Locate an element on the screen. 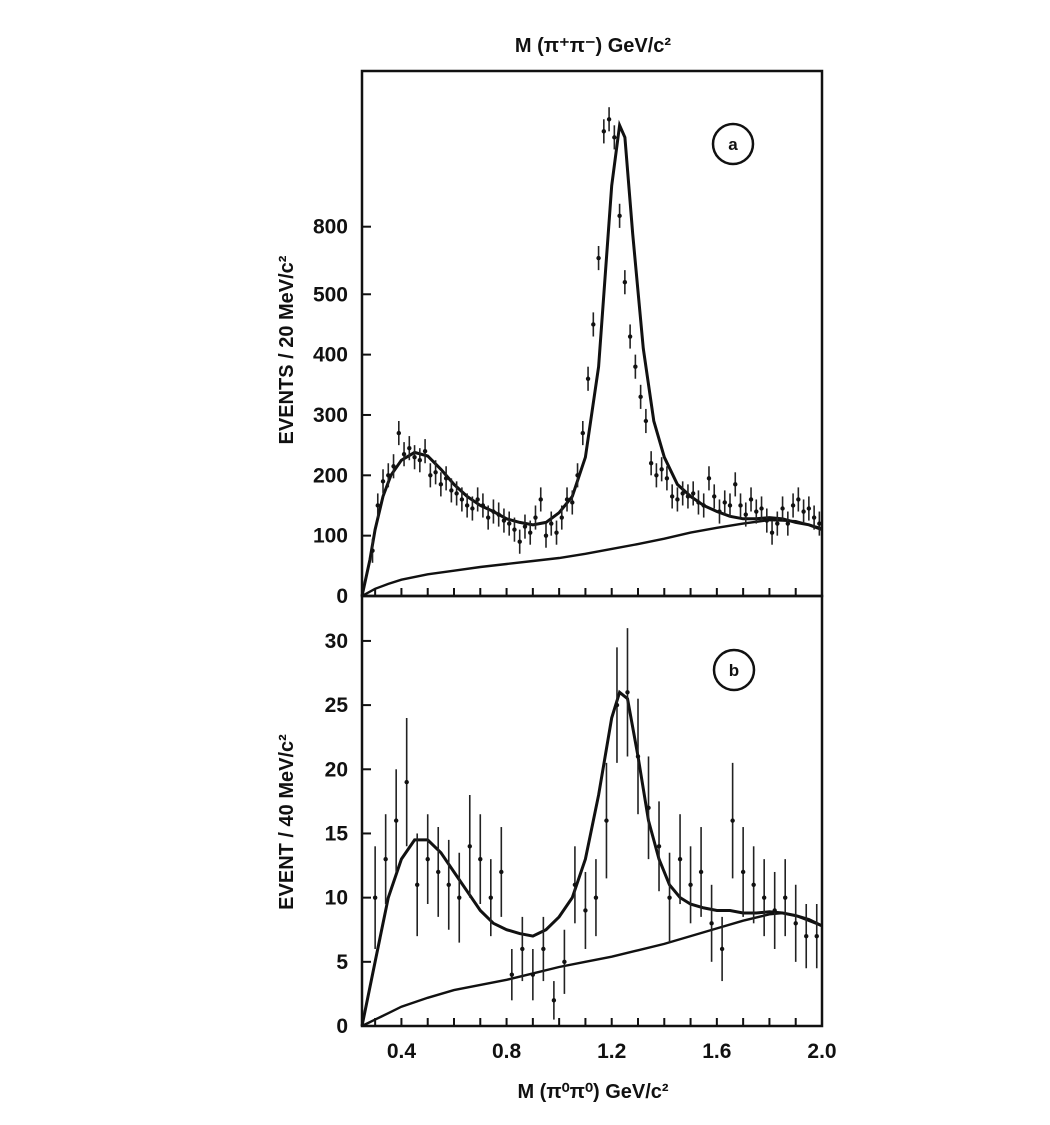 The width and height of the screenshot is (1050, 1125). panel-a-tag-label: a is located at coordinates (733, 144).